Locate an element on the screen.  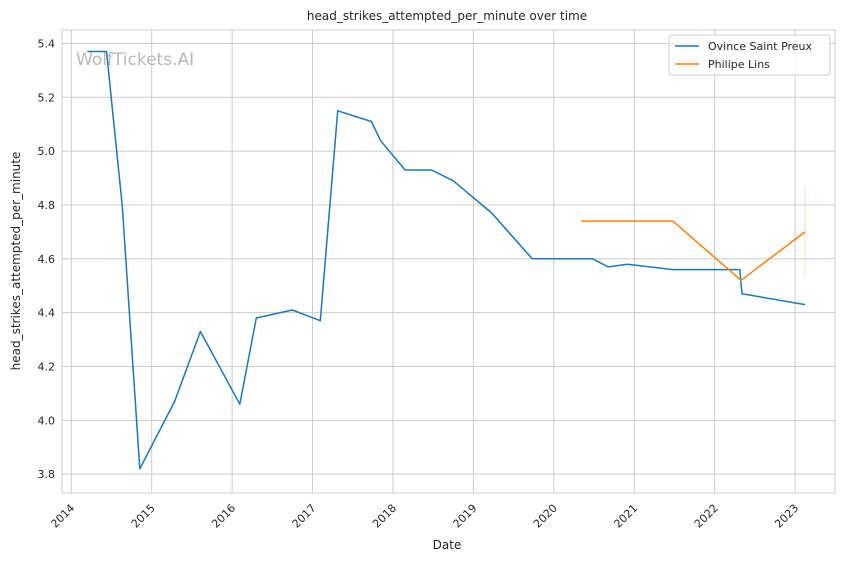
y-tick-label: 4.2 is located at coordinates (47, 366).